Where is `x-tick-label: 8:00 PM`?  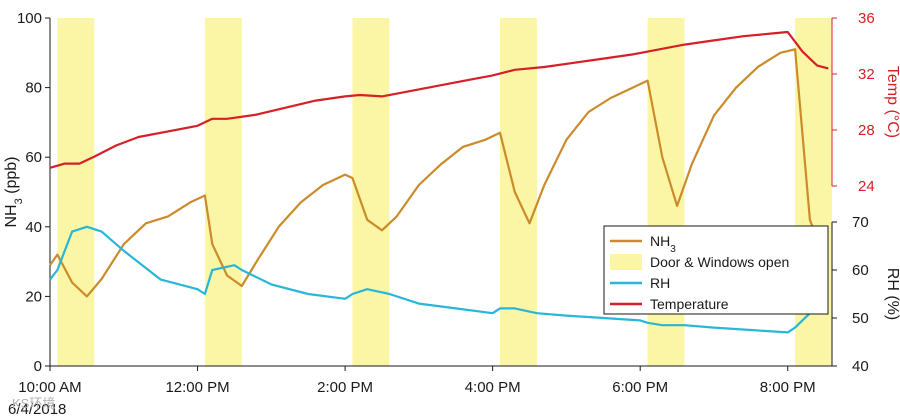
x-tick-label: 8:00 PM is located at coordinates (788, 387).